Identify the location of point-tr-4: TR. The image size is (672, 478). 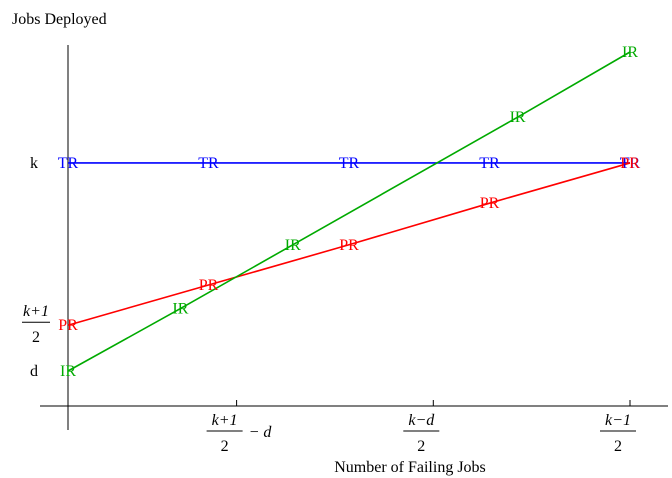
(630, 163).